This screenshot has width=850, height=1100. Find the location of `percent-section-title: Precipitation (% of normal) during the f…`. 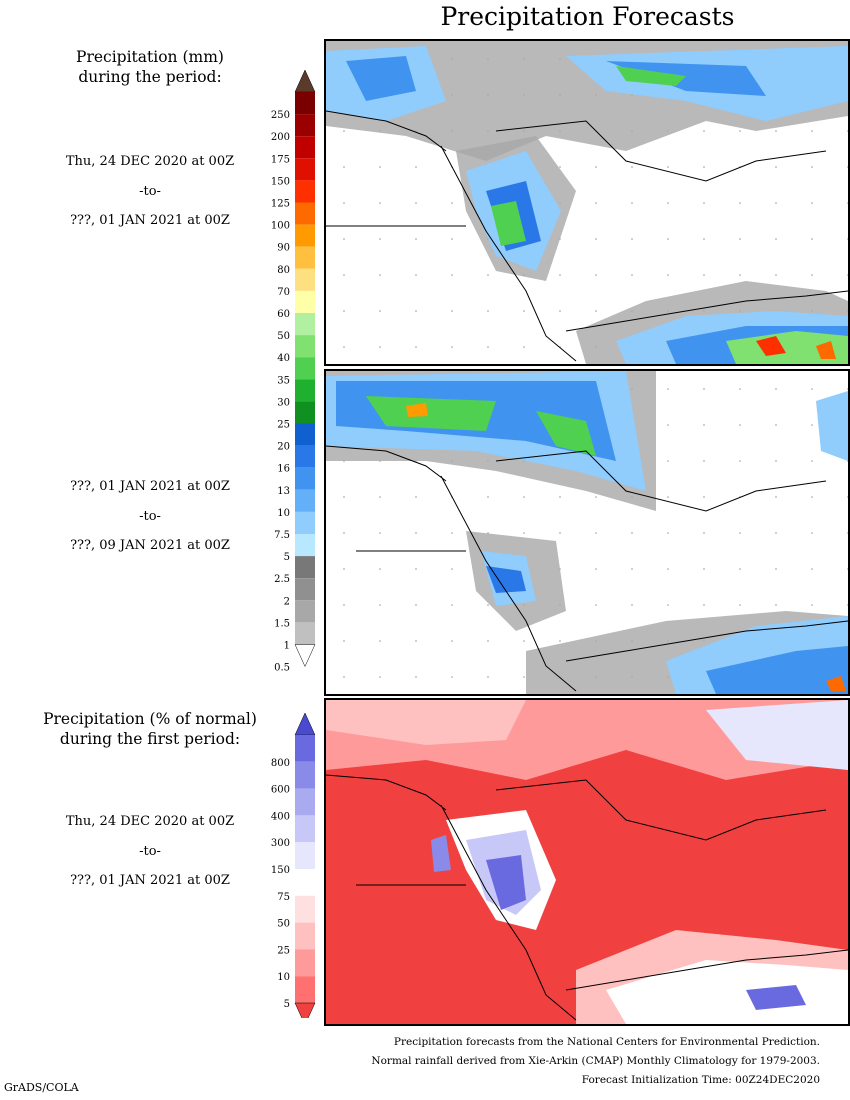

percent-section-title: Precipitation (% of normal) during the f… is located at coordinates (150, 729).